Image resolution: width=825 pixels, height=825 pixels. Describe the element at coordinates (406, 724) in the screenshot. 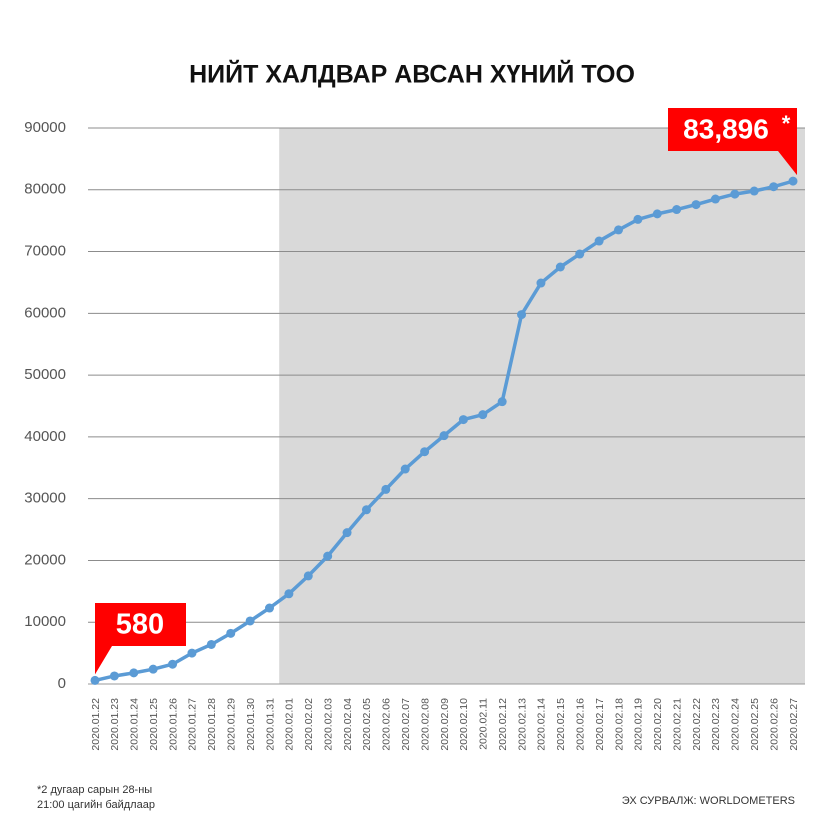

I see `x-tick-label: 2020.02.07` at that location.